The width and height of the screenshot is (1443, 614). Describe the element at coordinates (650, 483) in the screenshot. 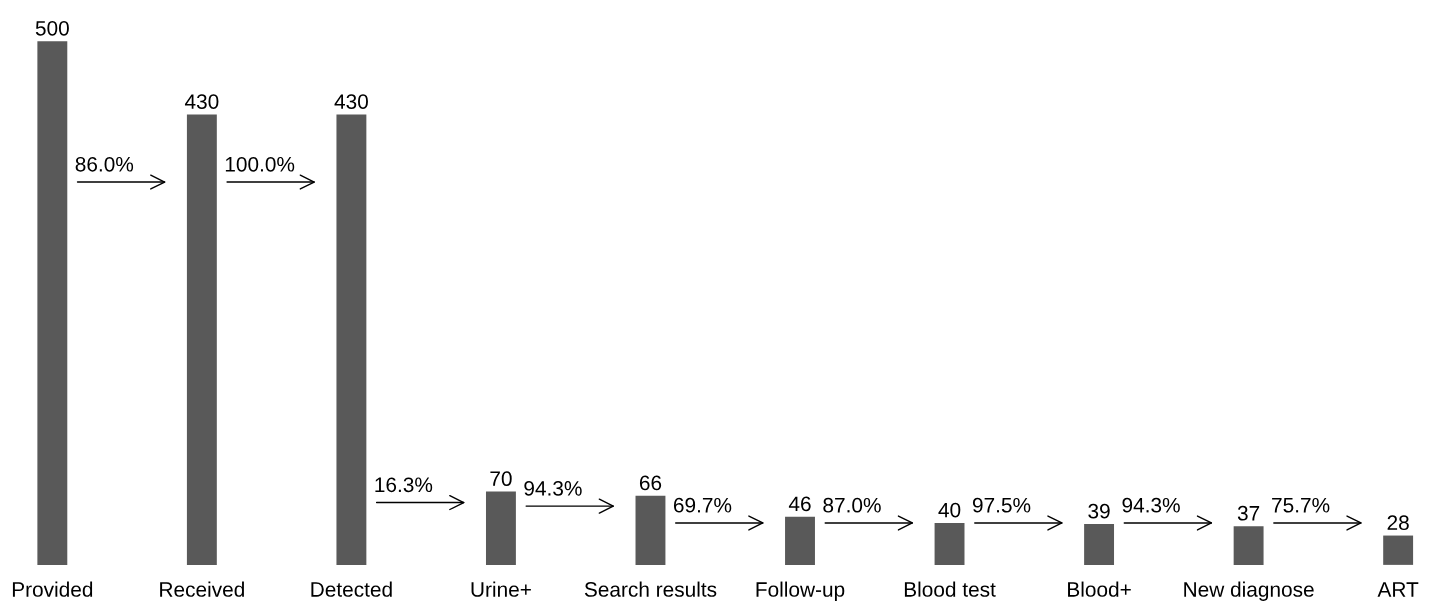

I see `data-label: 66` at that location.